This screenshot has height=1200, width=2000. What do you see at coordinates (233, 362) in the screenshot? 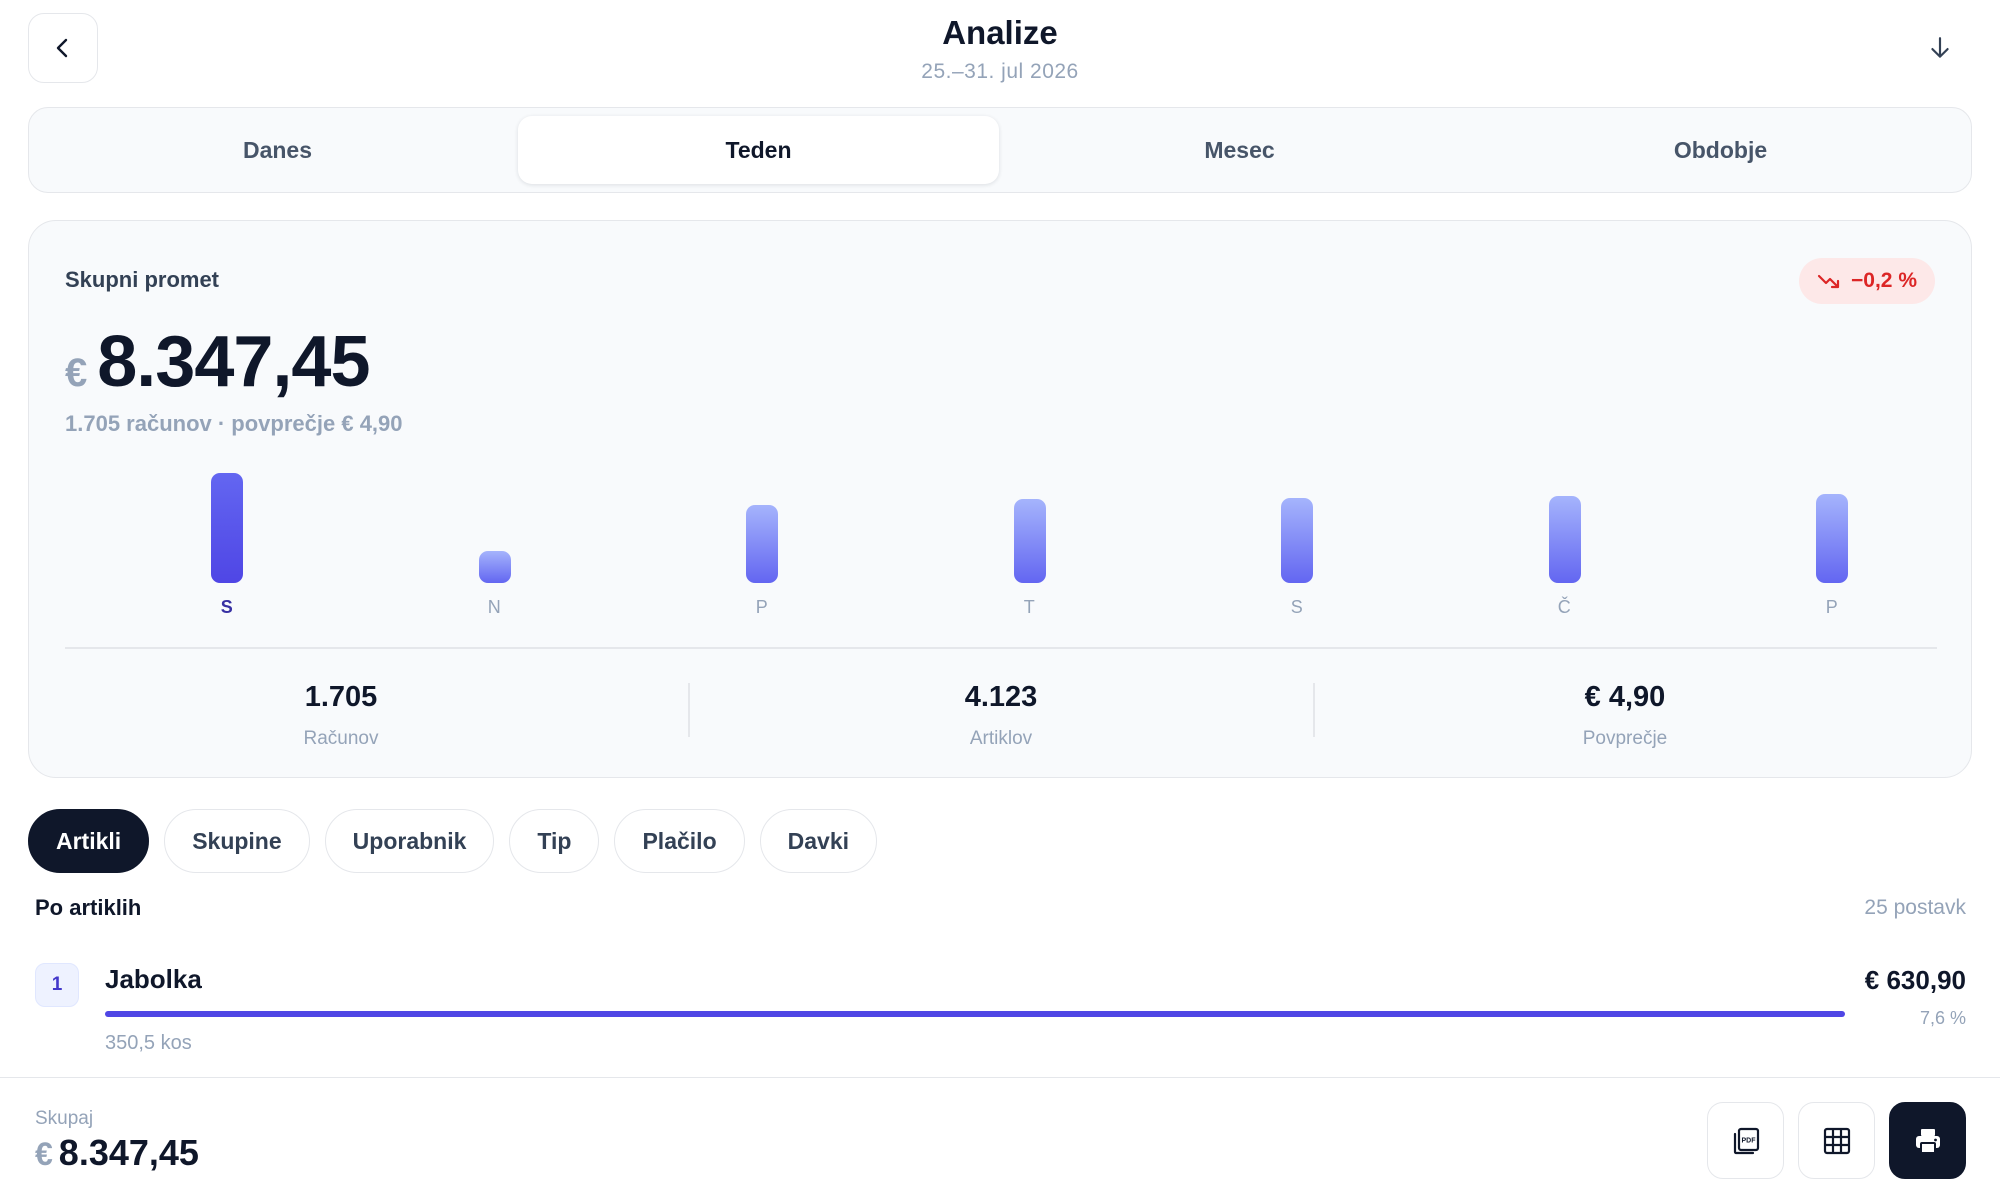
I see `total-value: 8.347,45` at bounding box center [233, 362].